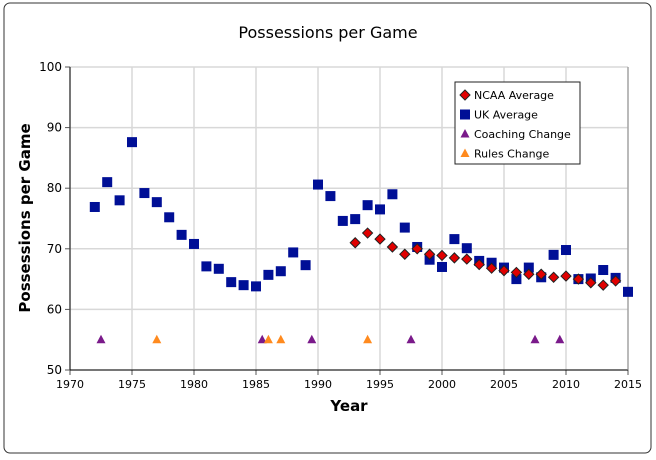  I want to click on ncaa-average-legend-label: NCAA Average, so click(514, 95).